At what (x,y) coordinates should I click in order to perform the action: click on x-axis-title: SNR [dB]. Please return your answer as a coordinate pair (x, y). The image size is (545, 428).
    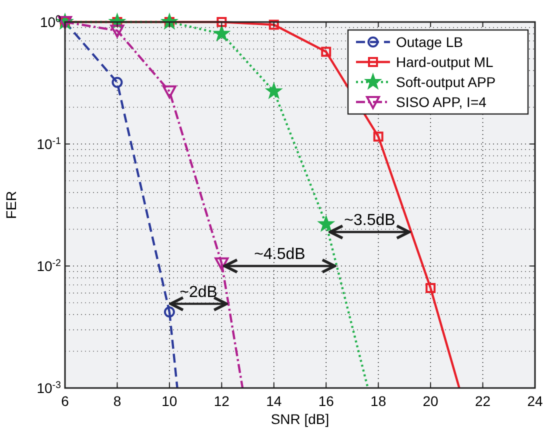
    Looking at the image, I should click on (300, 419).